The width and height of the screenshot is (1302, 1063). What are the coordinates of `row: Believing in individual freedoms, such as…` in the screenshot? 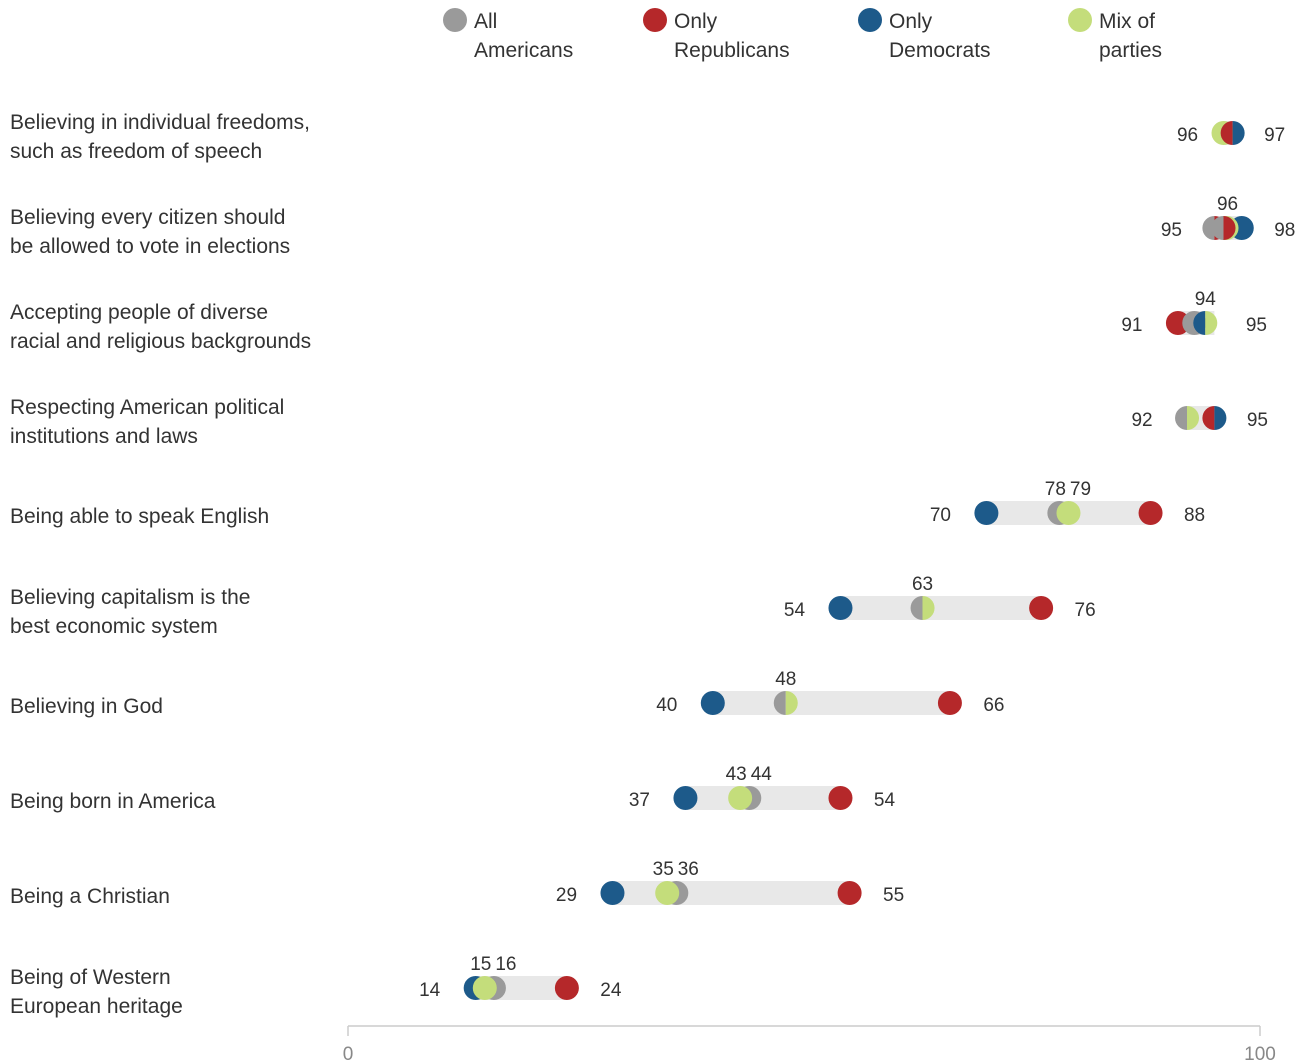 It's located at (647, 137).